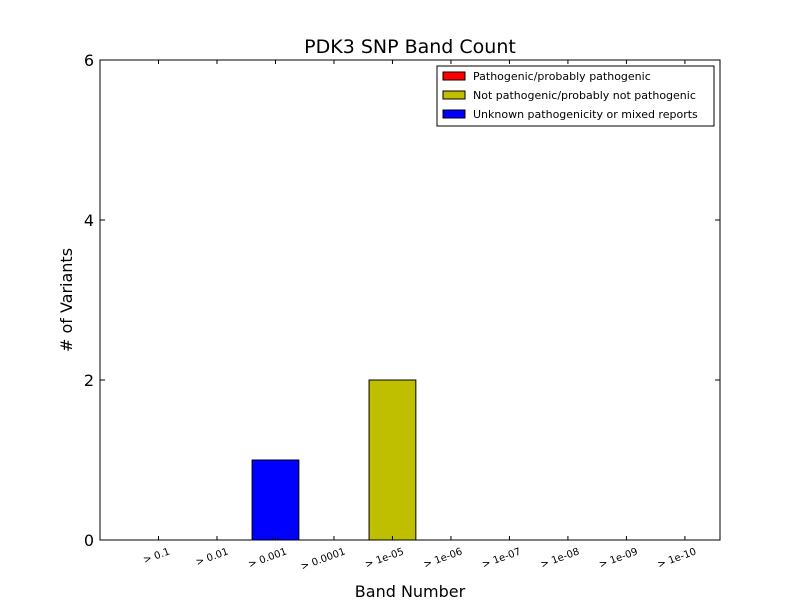 The width and height of the screenshot is (800, 600). I want to click on legend-label: Not pathogenic/probably not pathogenic, so click(584, 95).